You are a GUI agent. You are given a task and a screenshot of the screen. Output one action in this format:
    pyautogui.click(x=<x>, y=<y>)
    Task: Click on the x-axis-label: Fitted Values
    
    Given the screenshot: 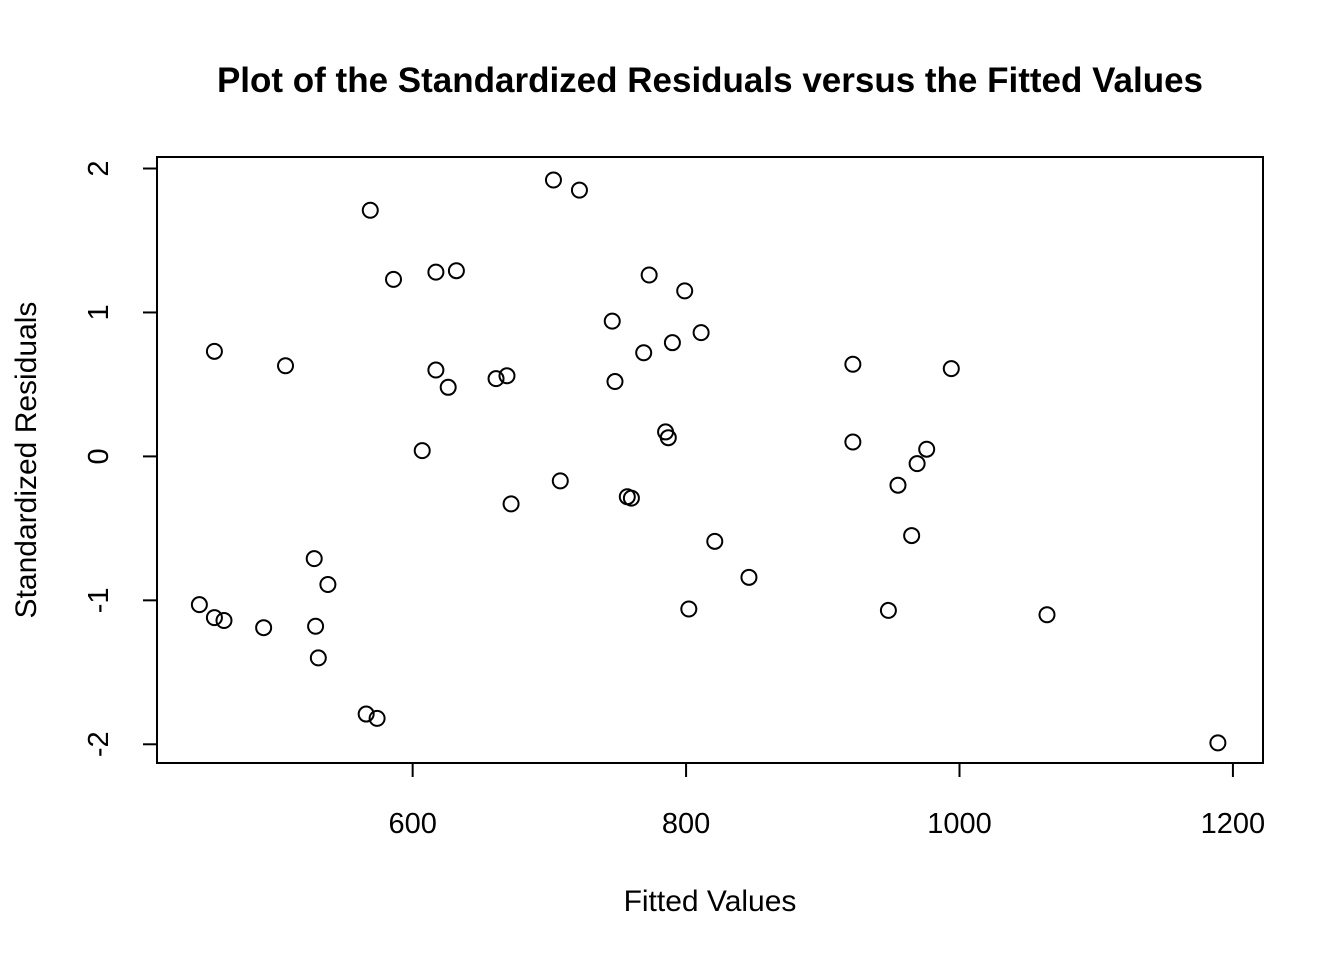 What is the action you would take?
    pyautogui.click(x=710, y=901)
    